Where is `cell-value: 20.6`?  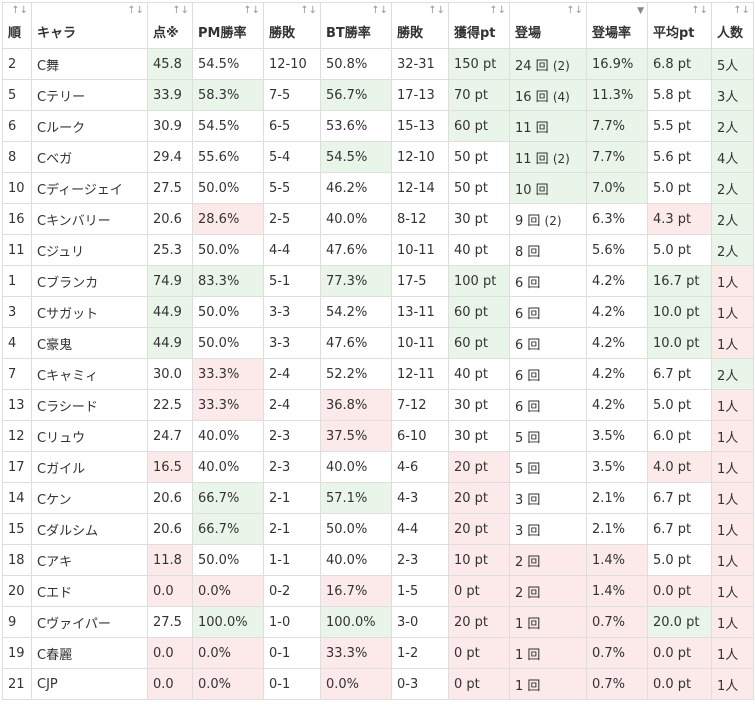 cell-value: 20.6 is located at coordinates (167, 219).